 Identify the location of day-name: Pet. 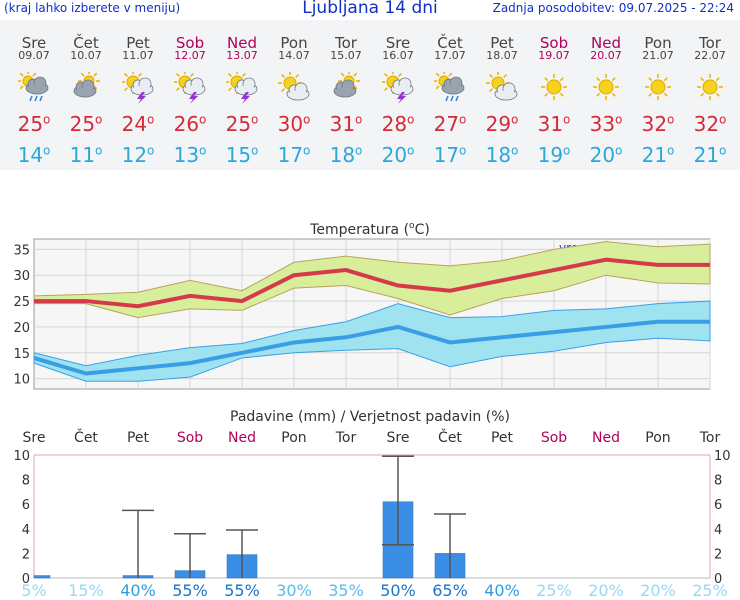
(138, 43).